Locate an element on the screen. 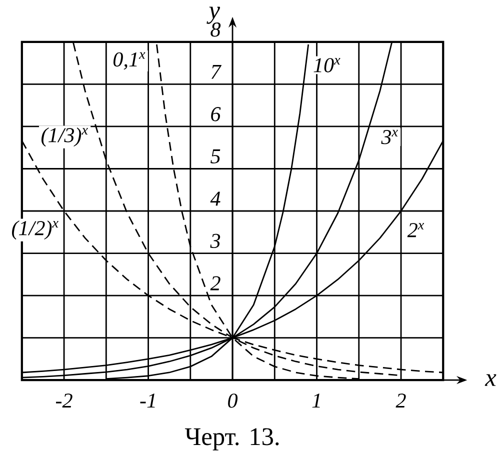 The height and width of the screenshot is (468, 500). series-label: 0,1$^{x}$ is located at coordinates (129, 61).